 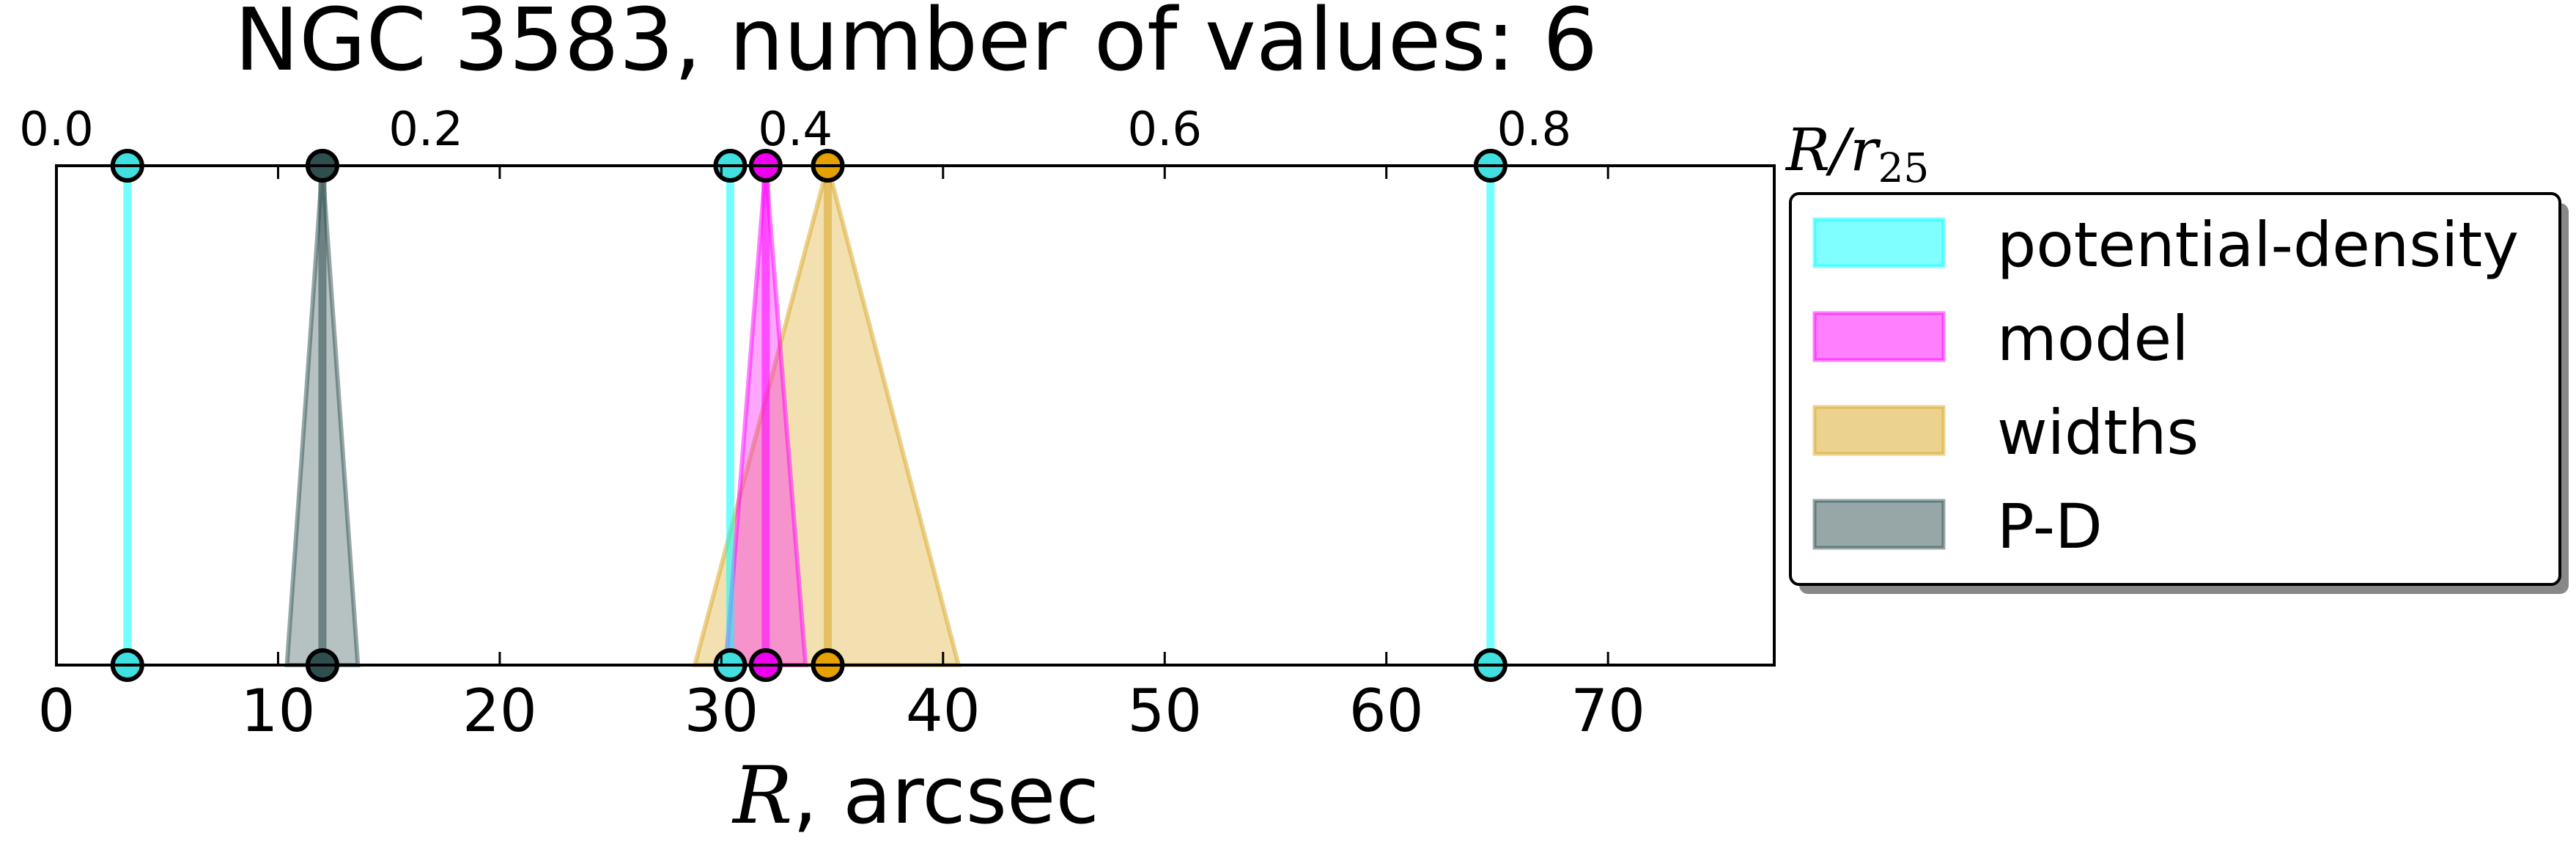 I want to click on x-tick-label: 0, so click(x=56, y=711).